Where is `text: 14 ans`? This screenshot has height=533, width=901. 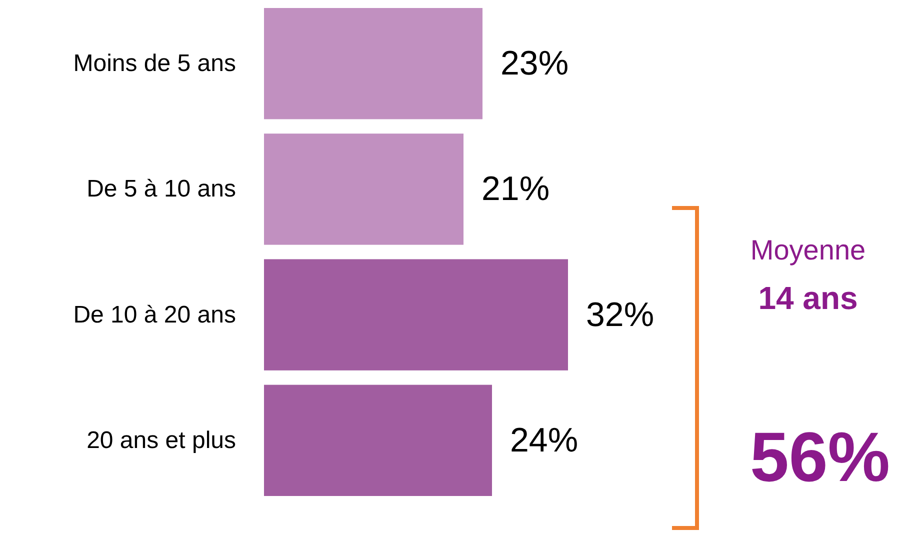 text: 14 ans is located at coordinates (808, 298).